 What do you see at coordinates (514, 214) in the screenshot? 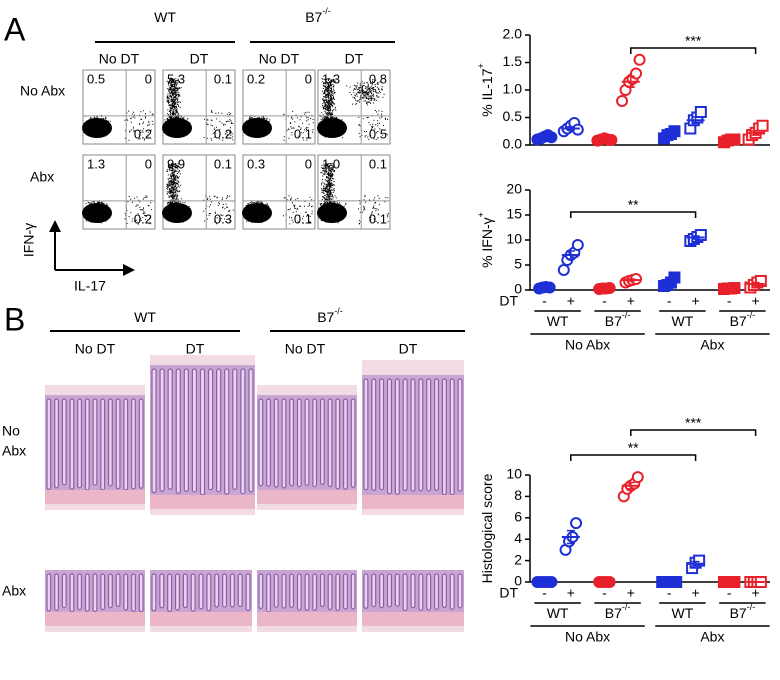
I see `y-tick-label: 15` at bounding box center [514, 214].